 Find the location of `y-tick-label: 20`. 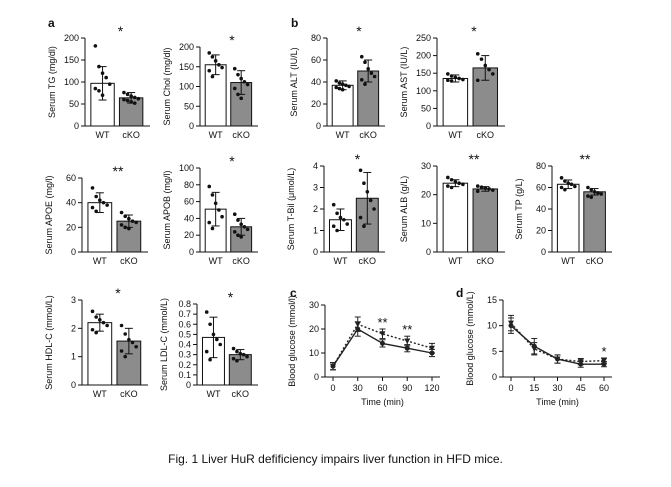

y-tick-label: 20 is located at coordinates (316, 104).